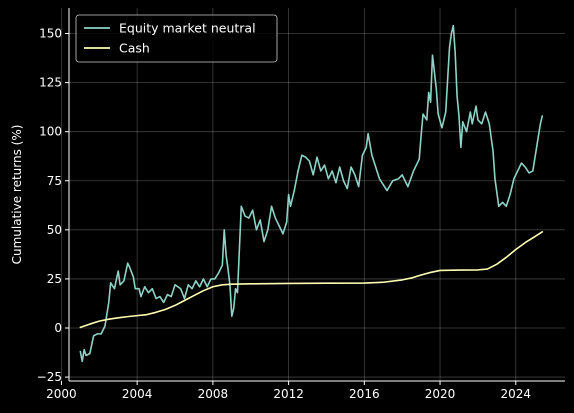 This screenshot has height=413, width=574. Describe the element at coordinates (364, 394) in the screenshot. I see `x-tick-label: 2016` at that location.